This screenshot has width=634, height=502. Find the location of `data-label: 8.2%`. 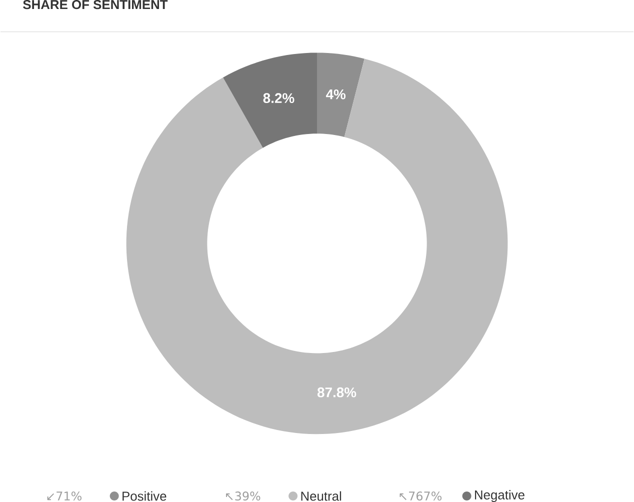

data-label: 8.2% is located at coordinates (278, 98).